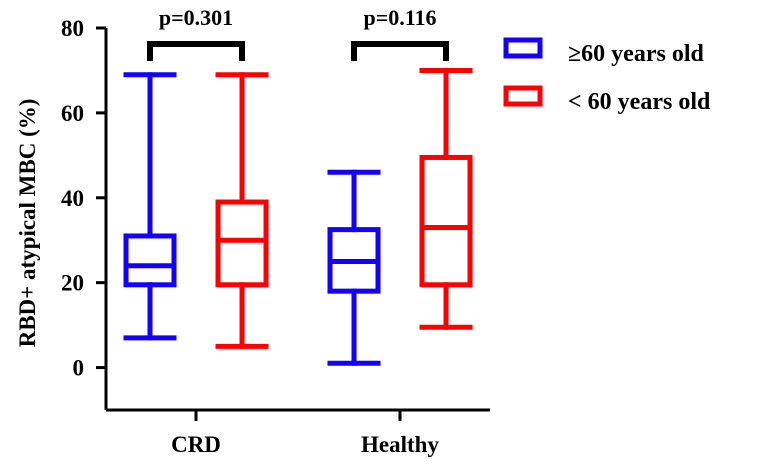 This screenshot has width=764, height=468. I want to click on y-tick-label: 80, so click(72, 28).